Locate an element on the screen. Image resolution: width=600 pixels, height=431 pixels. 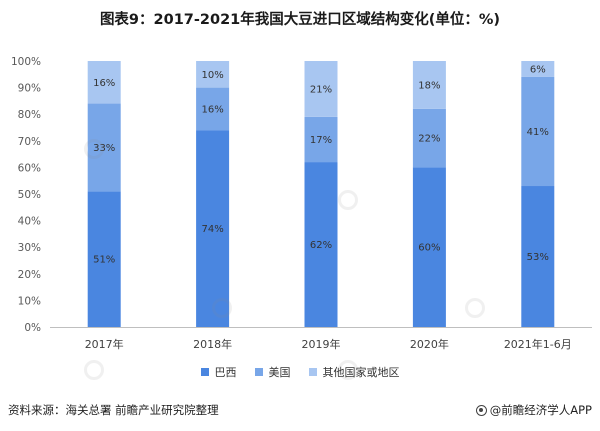
y-tick-label: 10% is located at coordinates (29, 301).